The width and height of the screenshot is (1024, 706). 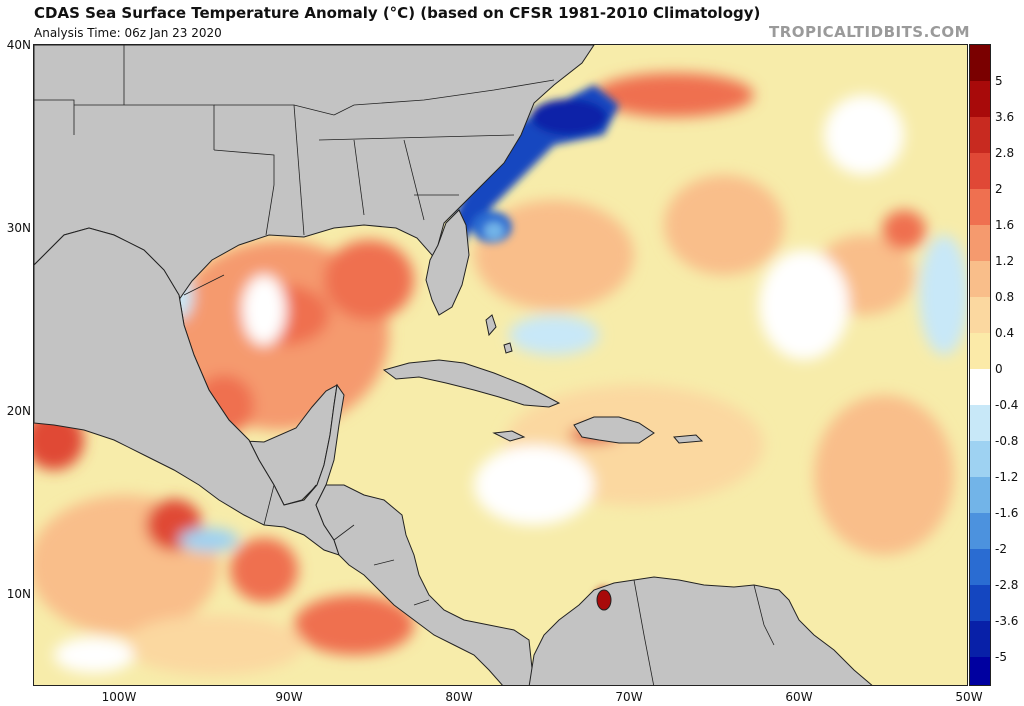 I want to click on south-america-land, so click(x=700, y=630).